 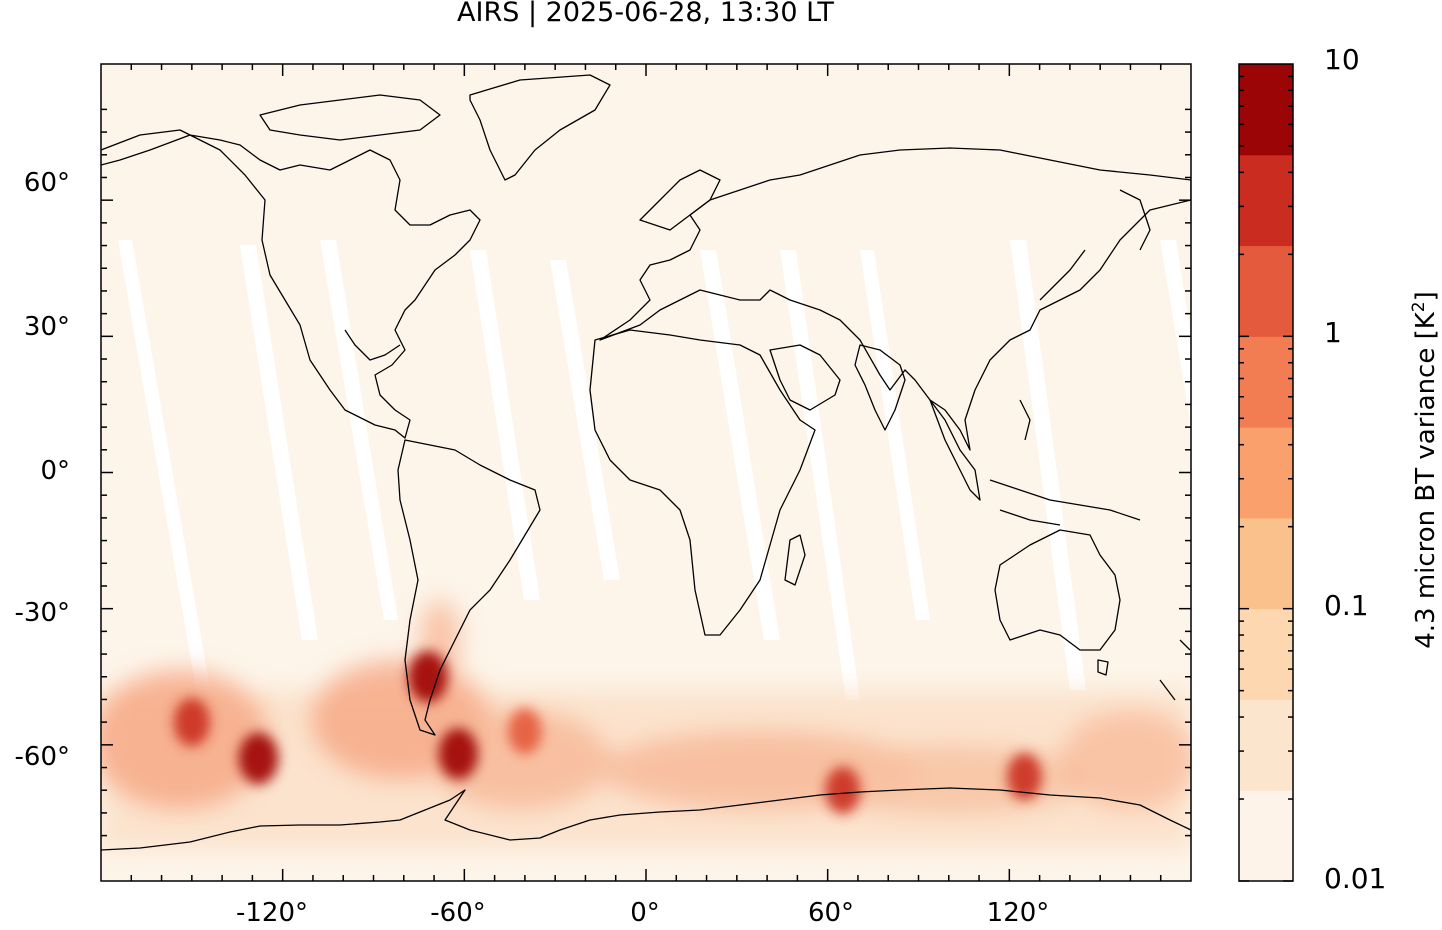 I want to click on coast-japan, so click(x=1062, y=275).